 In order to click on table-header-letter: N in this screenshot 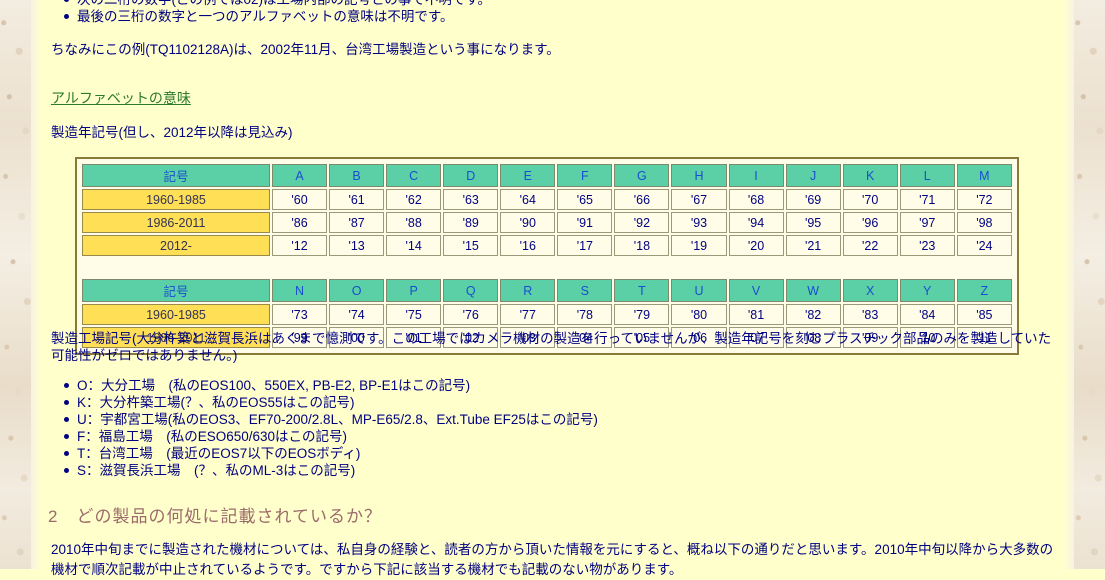, I will do `click(300, 290)`.